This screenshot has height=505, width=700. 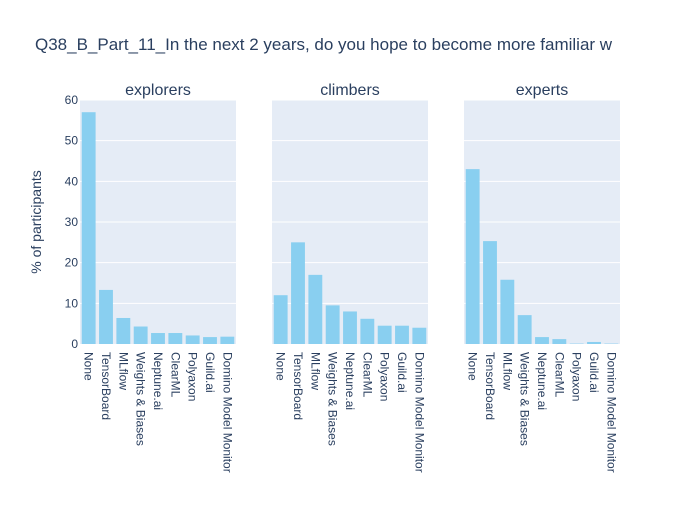 I want to click on panel-title: climbers, so click(x=350, y=90).